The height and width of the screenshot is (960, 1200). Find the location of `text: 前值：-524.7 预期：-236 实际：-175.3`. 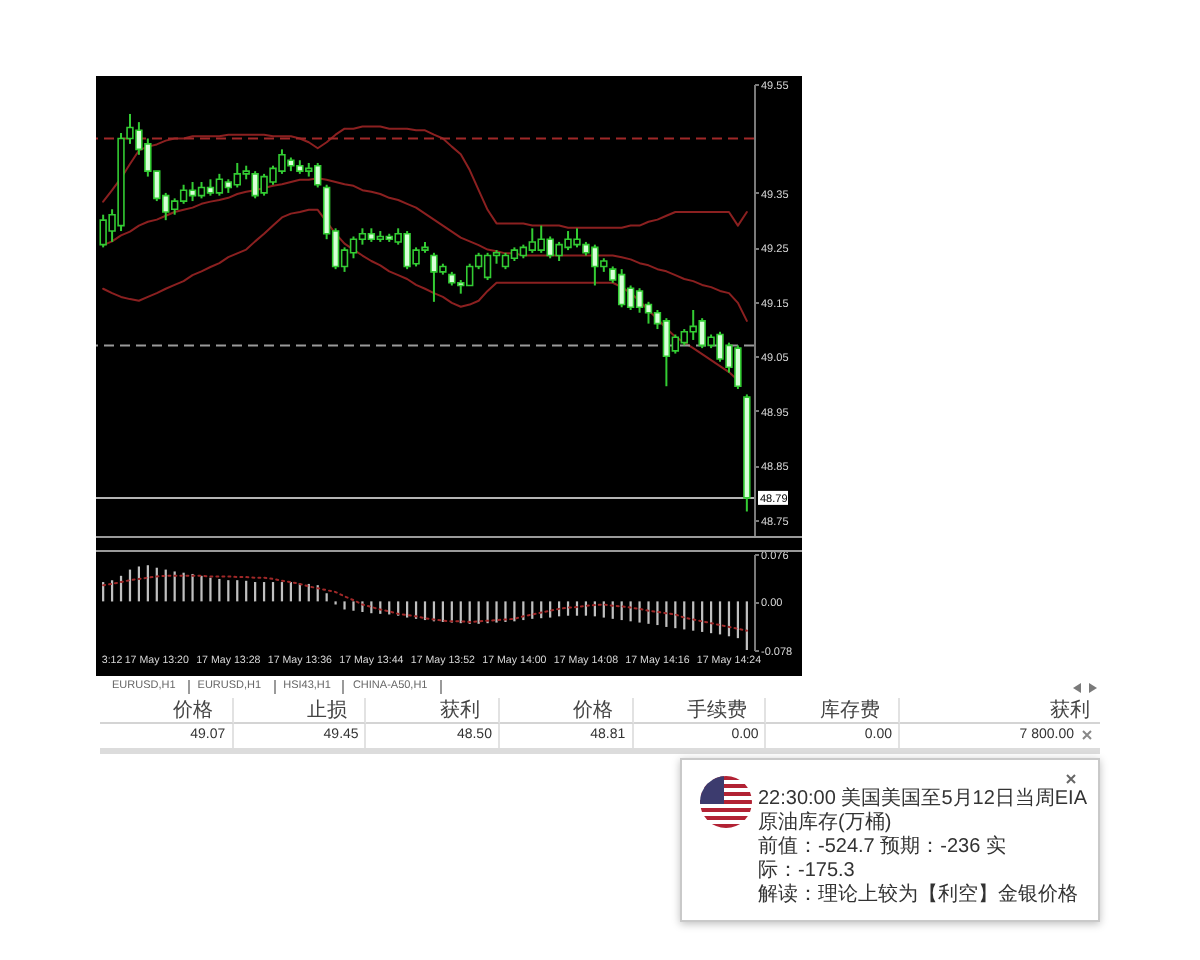

text: 前值：-524.7 预期：-236 实际：-175.3 is located at coordinates (883, 859).